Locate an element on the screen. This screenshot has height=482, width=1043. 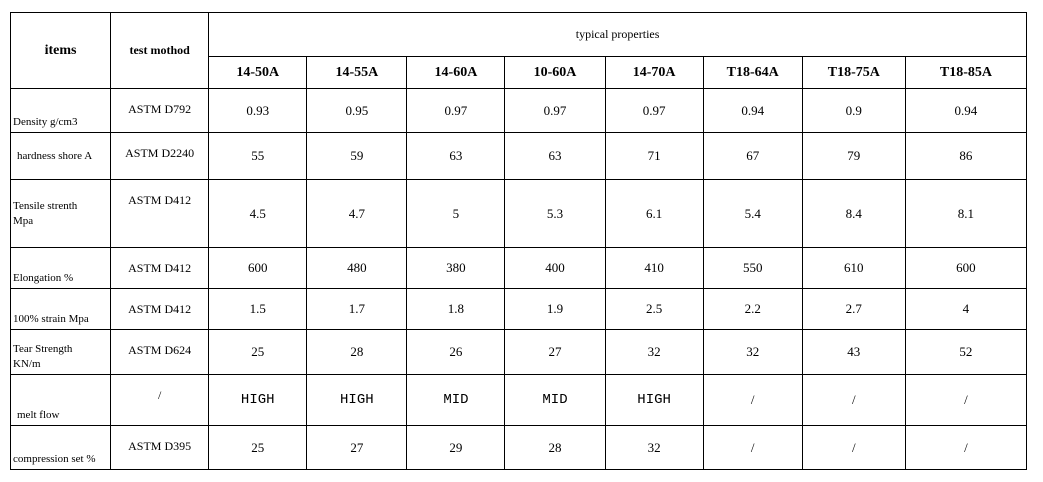
value-cell: 5.3 is located at coordinates (555, 213).